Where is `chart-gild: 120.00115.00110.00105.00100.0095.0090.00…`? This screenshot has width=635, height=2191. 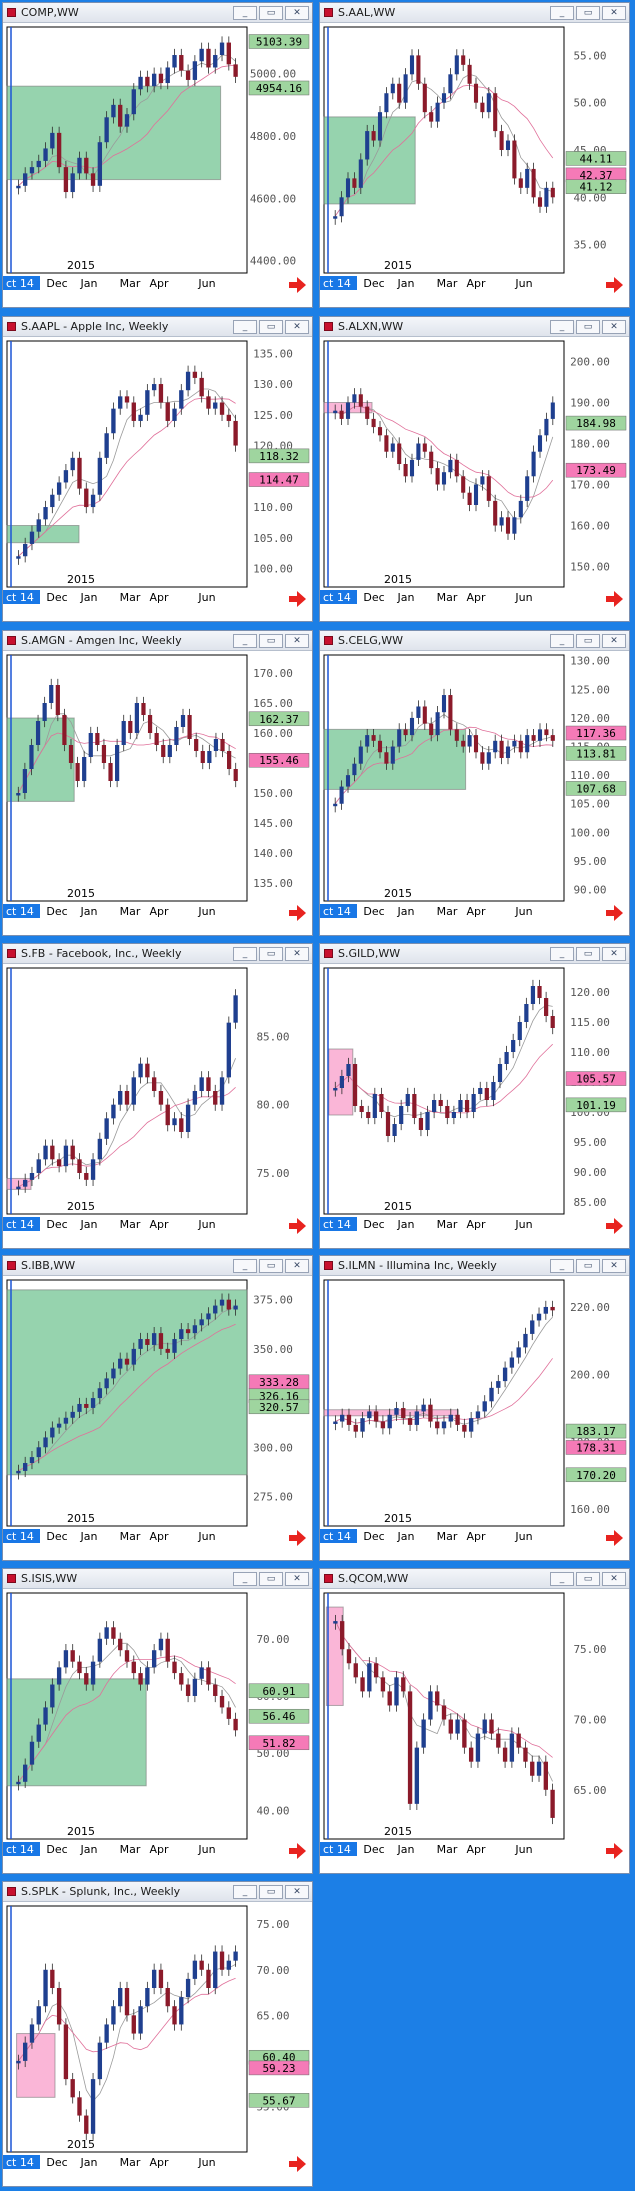 chart-gild: 120.00115.00110.00105.00100.0095.0090.00… is located at coordinates (474, 1106).